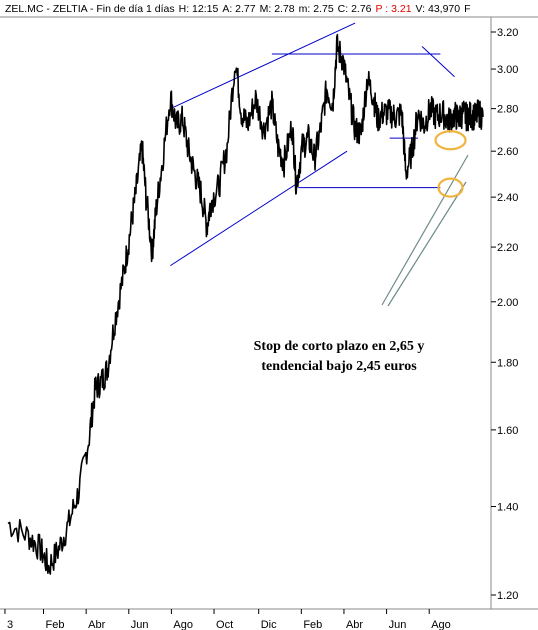  What do you see at coordinates (394, 9) in the screenshot?
I see `header-segment: P : 3.21` at bounding box center [394, 9].